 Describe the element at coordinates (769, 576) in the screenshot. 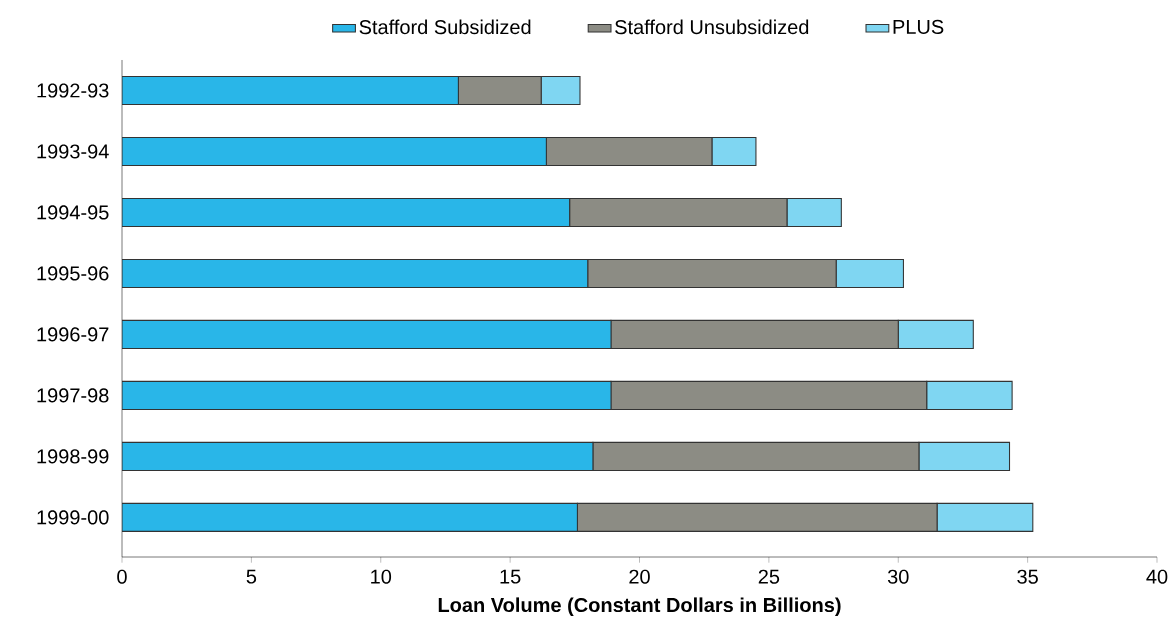

I see `x-tick-label: 25` at that location.